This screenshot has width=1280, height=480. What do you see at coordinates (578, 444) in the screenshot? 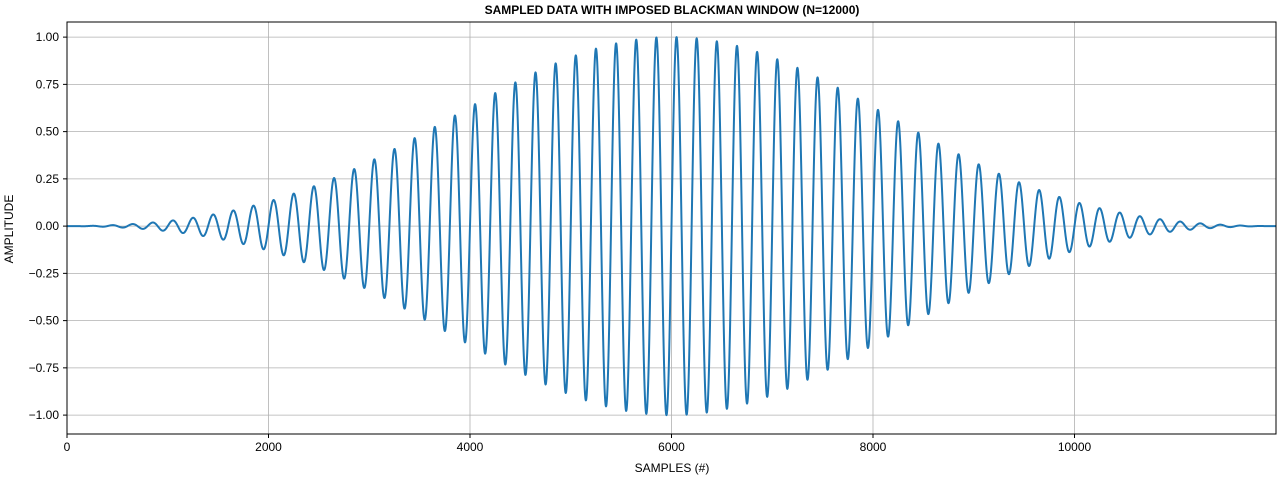
I see `x-axis: 0 2000 4000 6000 8000 10000` at bounding box center [578, 444].